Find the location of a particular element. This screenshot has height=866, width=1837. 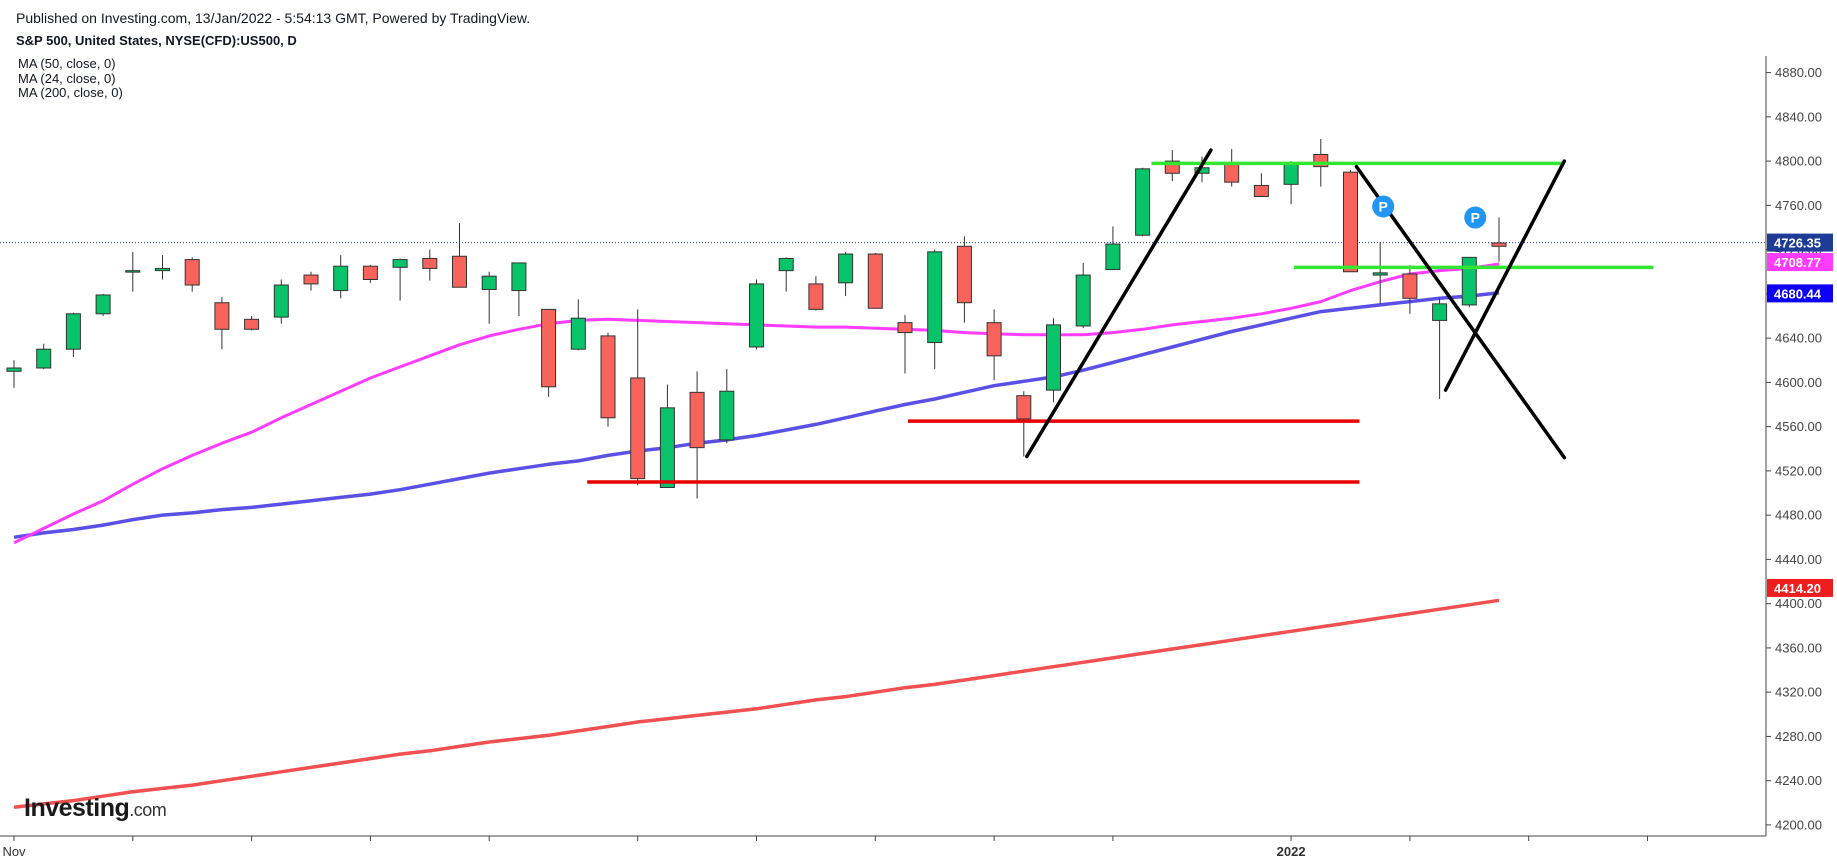

y-tick-label: 4640.00 is located at coordinates (1798, 338).